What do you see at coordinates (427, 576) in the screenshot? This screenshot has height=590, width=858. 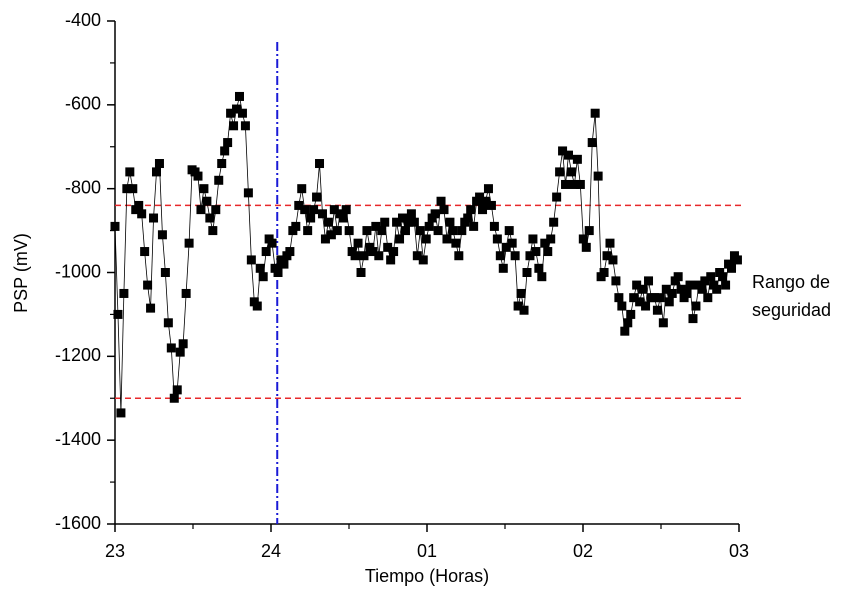 I see `x-axis-label: Tiempo (Horas)` at bounding box center [427, 576].